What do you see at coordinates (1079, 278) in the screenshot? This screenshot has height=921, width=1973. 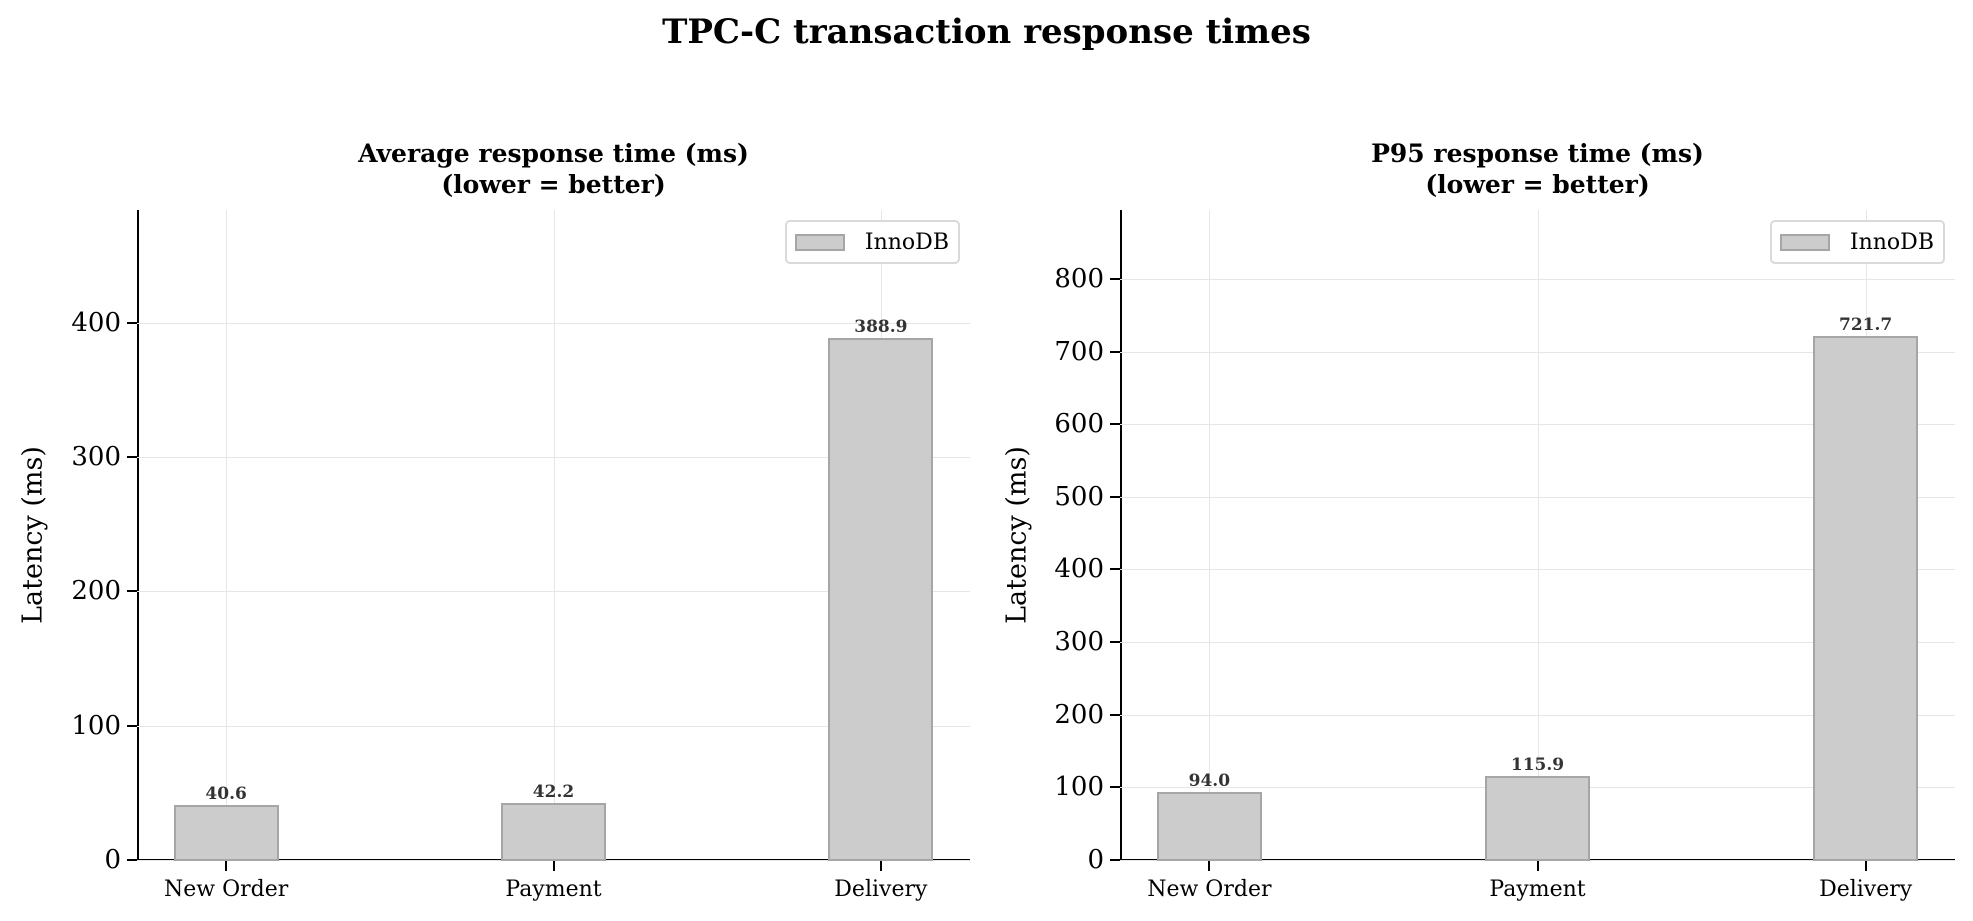 I see `y-tick-label: 800` at bounding box center [1079, 278].